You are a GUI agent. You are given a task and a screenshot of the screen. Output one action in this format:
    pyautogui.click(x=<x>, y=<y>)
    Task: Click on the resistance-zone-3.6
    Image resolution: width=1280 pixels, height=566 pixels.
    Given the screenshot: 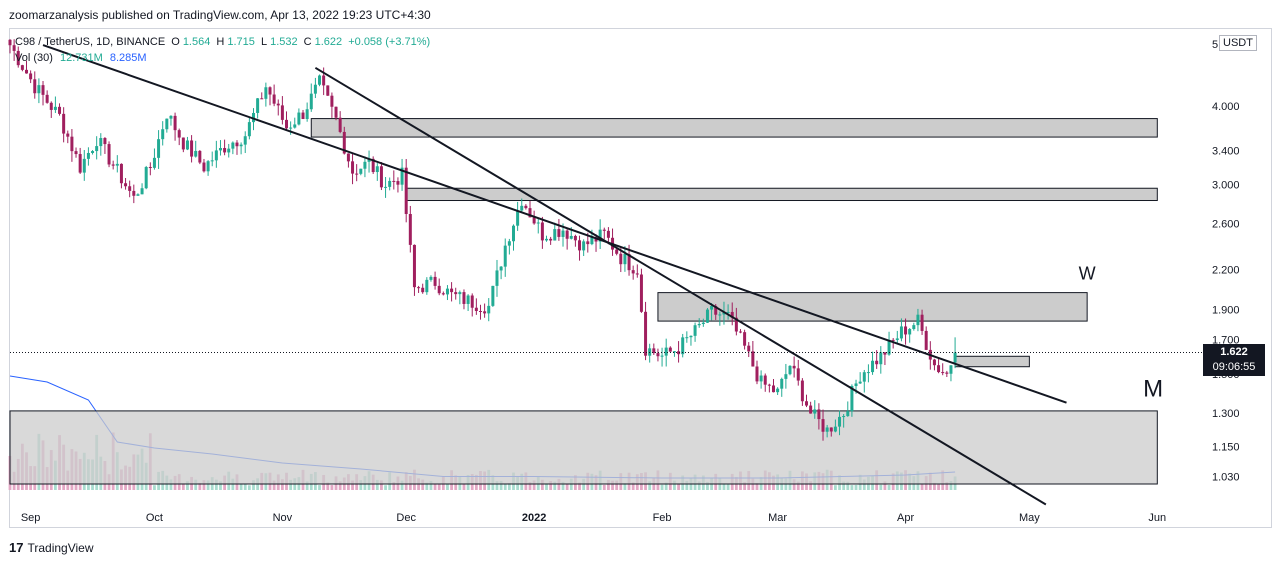 What is the action you would take?
    pyautogui.click(x=734, y=128)
    